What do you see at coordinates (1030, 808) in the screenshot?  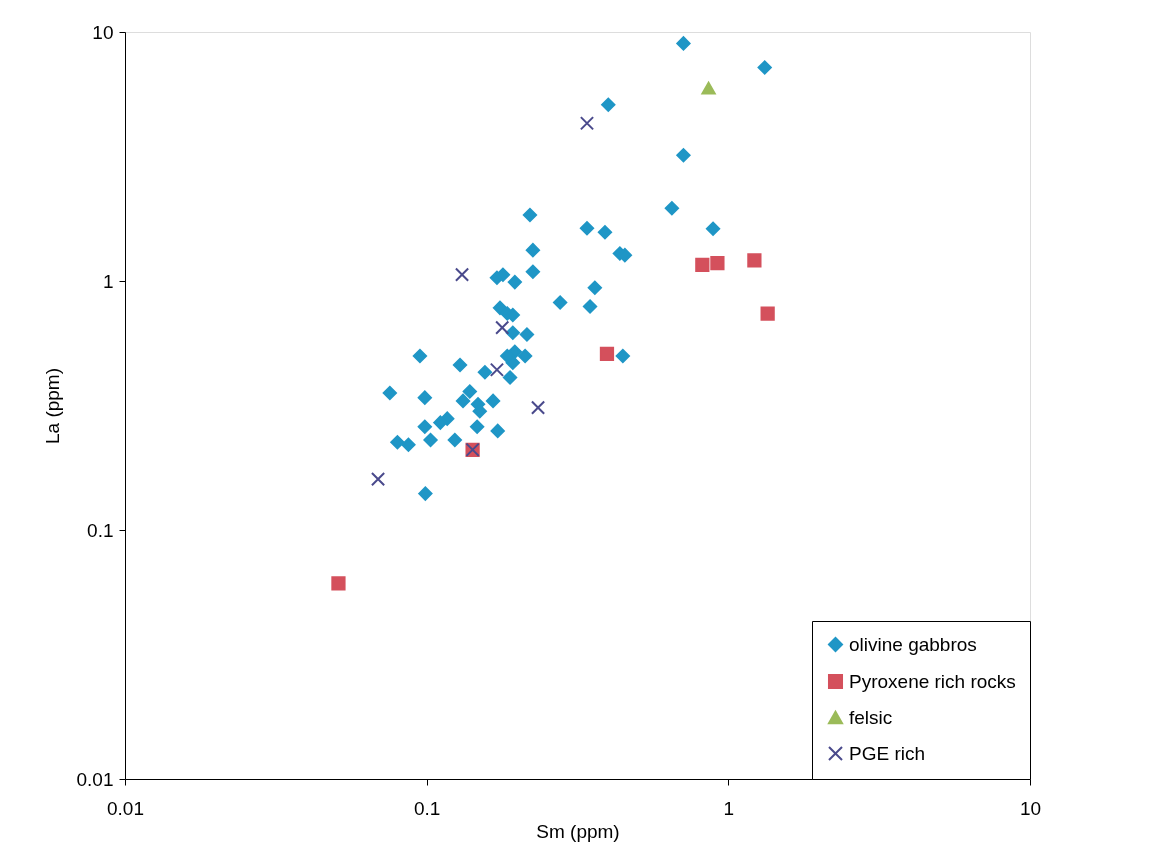 I see `x-tick-label: 10` at bounding box center [1030, 808].